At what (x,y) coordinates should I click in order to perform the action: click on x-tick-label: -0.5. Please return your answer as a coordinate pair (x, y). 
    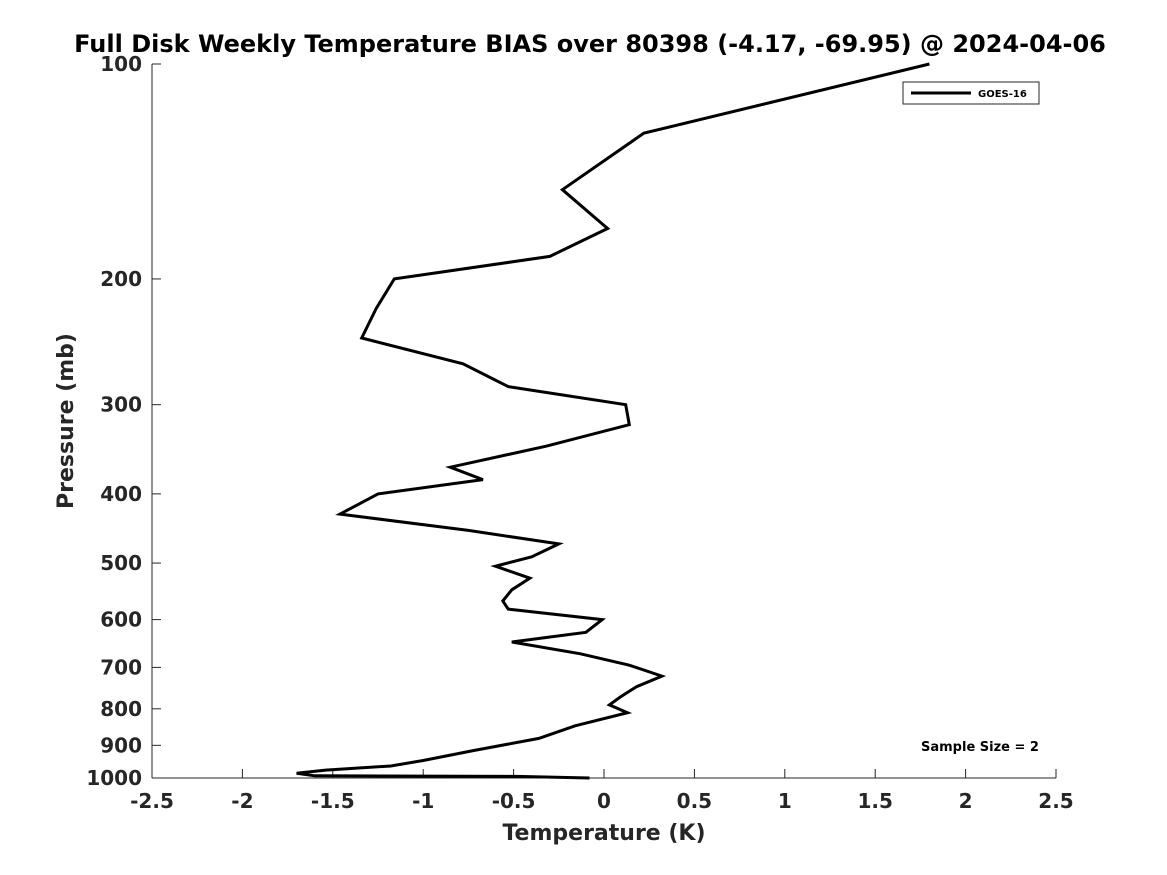
    Looking at the image, I should click on (514, 801).